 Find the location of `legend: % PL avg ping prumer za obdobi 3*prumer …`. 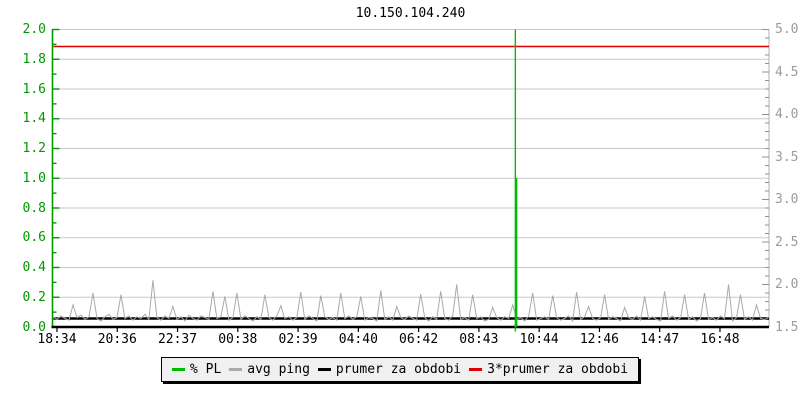

legend: % PL avg ping prumer za obdobi 3*prumer … is located at coordinates (400, 369).